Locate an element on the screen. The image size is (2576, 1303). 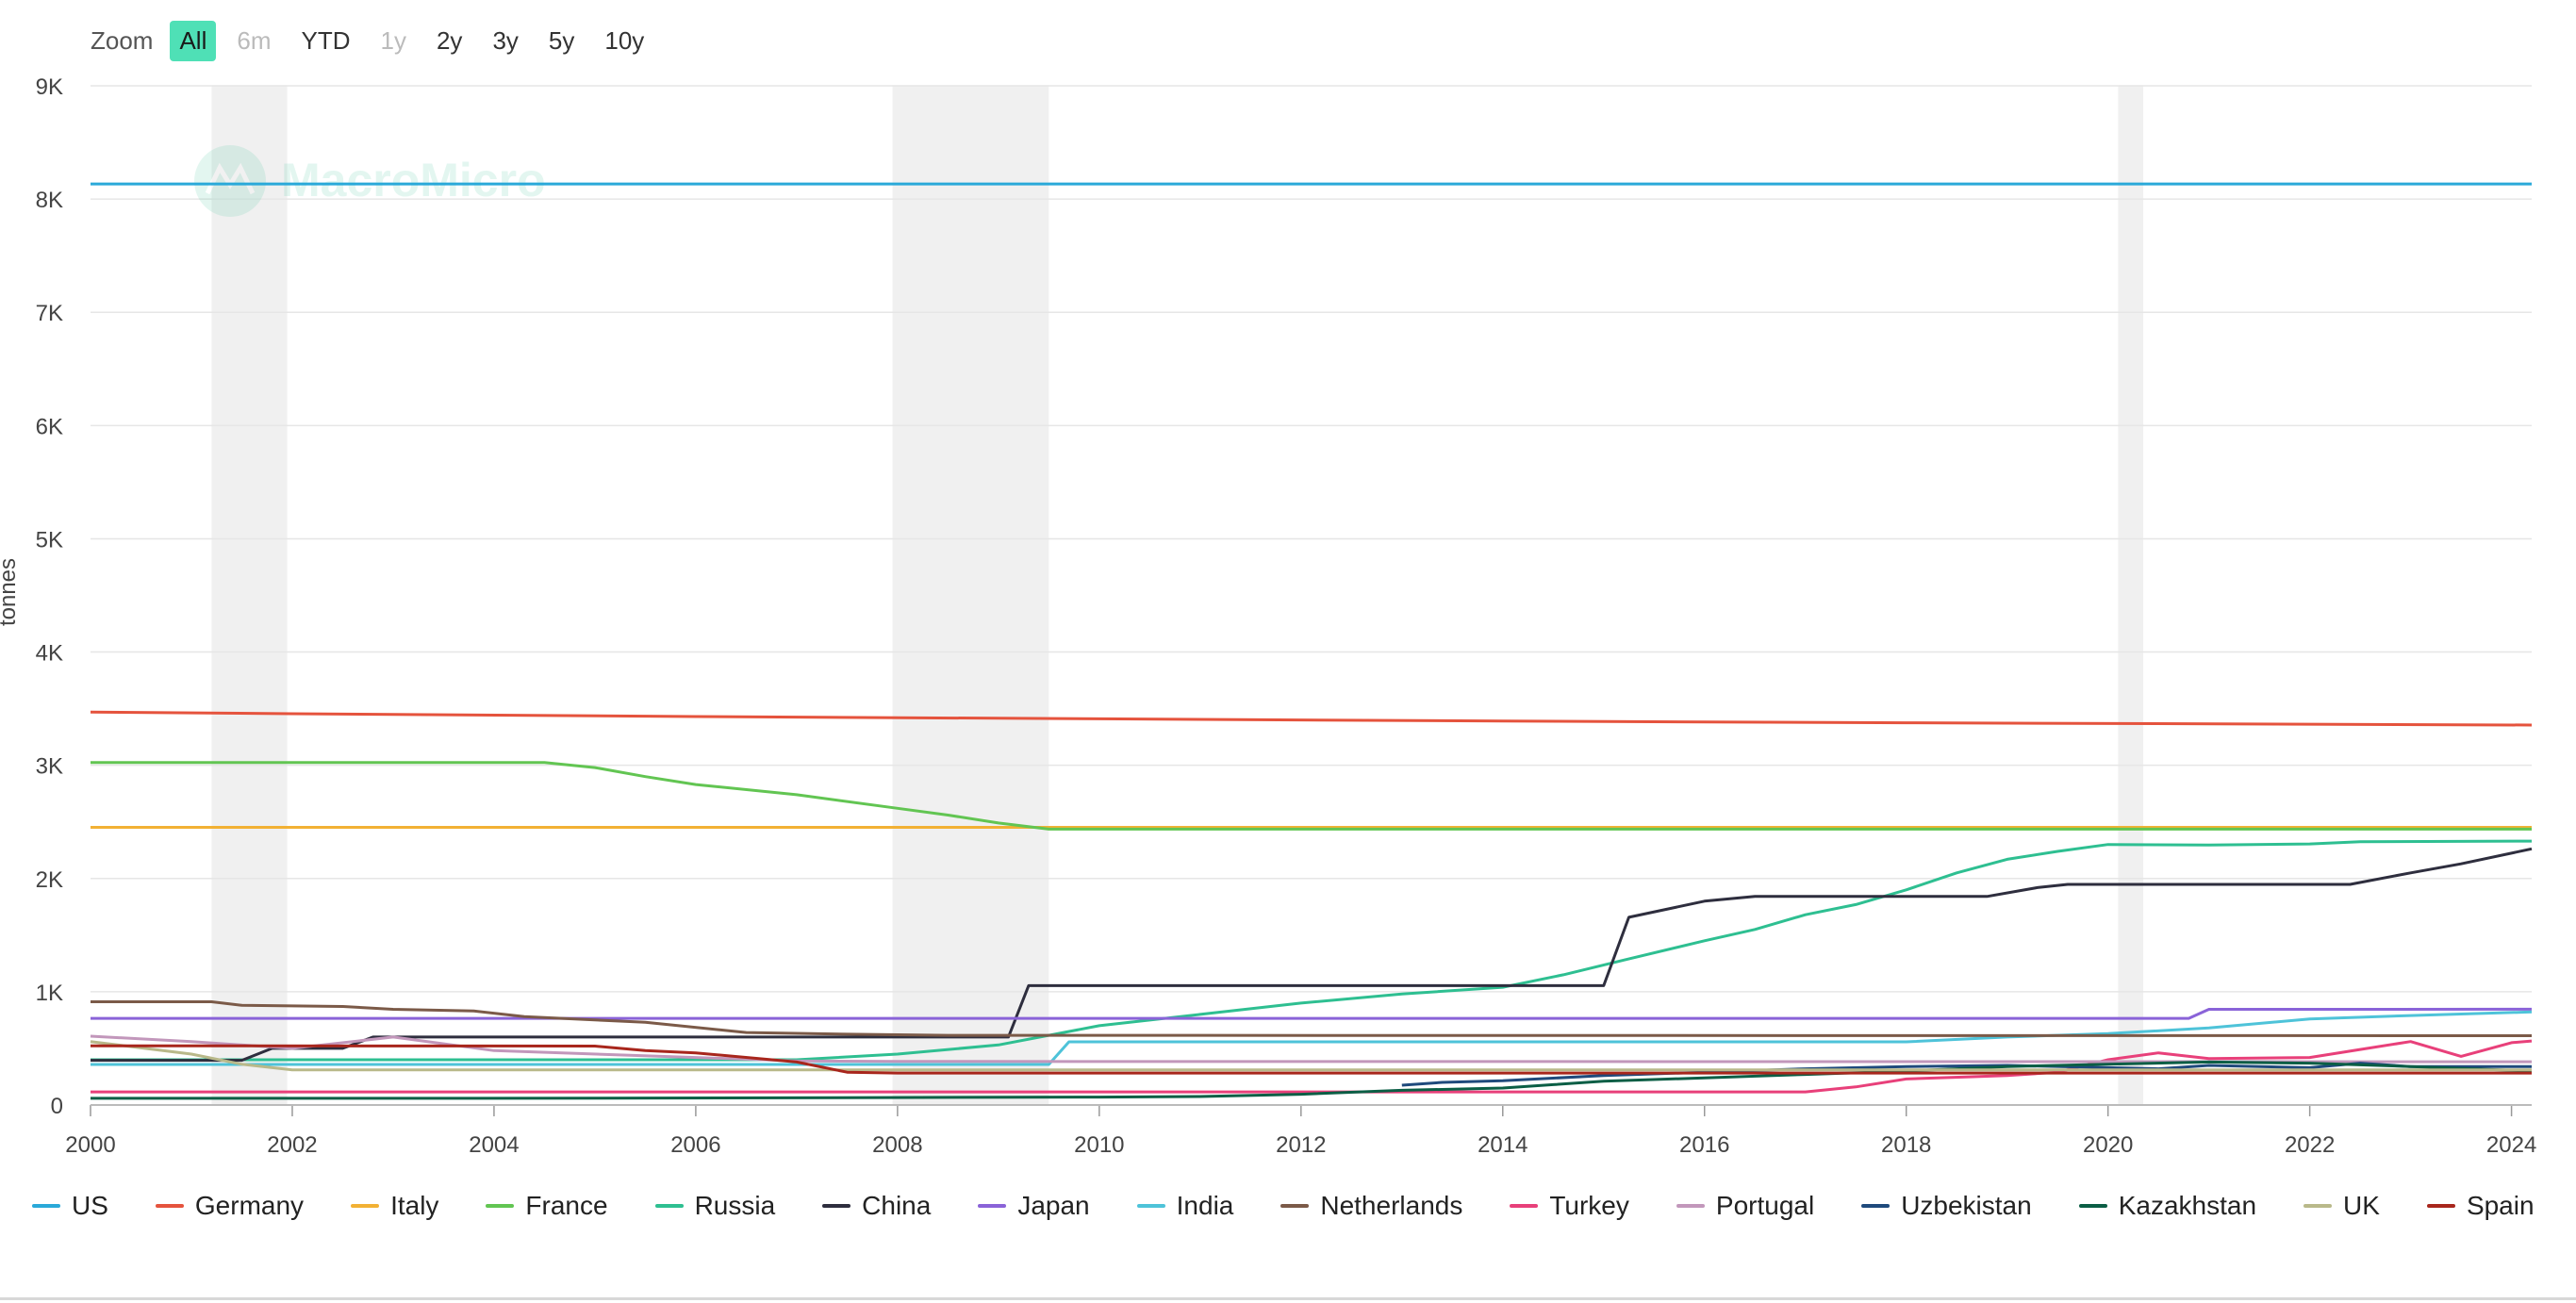
legend-item-us: US is located at coordinates (70, 1206).